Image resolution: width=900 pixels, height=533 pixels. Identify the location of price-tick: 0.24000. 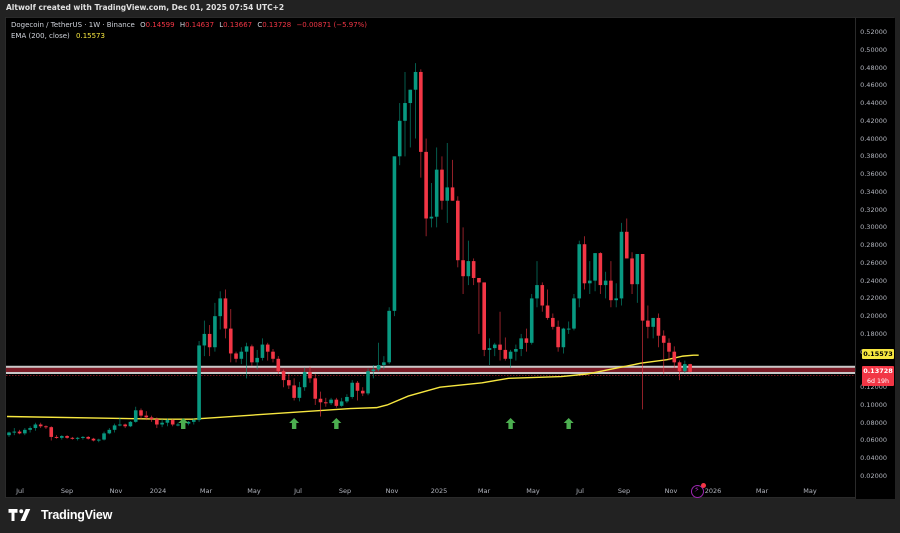
(873, 280).